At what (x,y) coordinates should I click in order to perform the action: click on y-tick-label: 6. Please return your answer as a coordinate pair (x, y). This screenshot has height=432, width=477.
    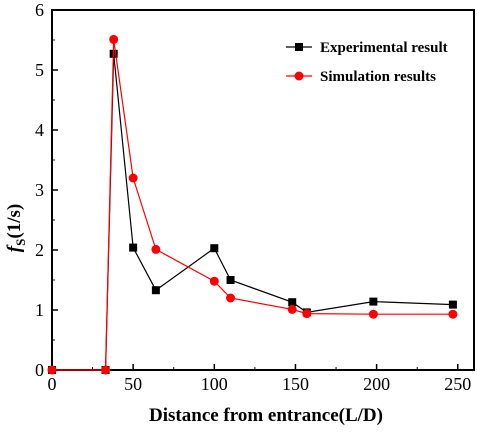
    Looking at the image, I should click on (39, 10).